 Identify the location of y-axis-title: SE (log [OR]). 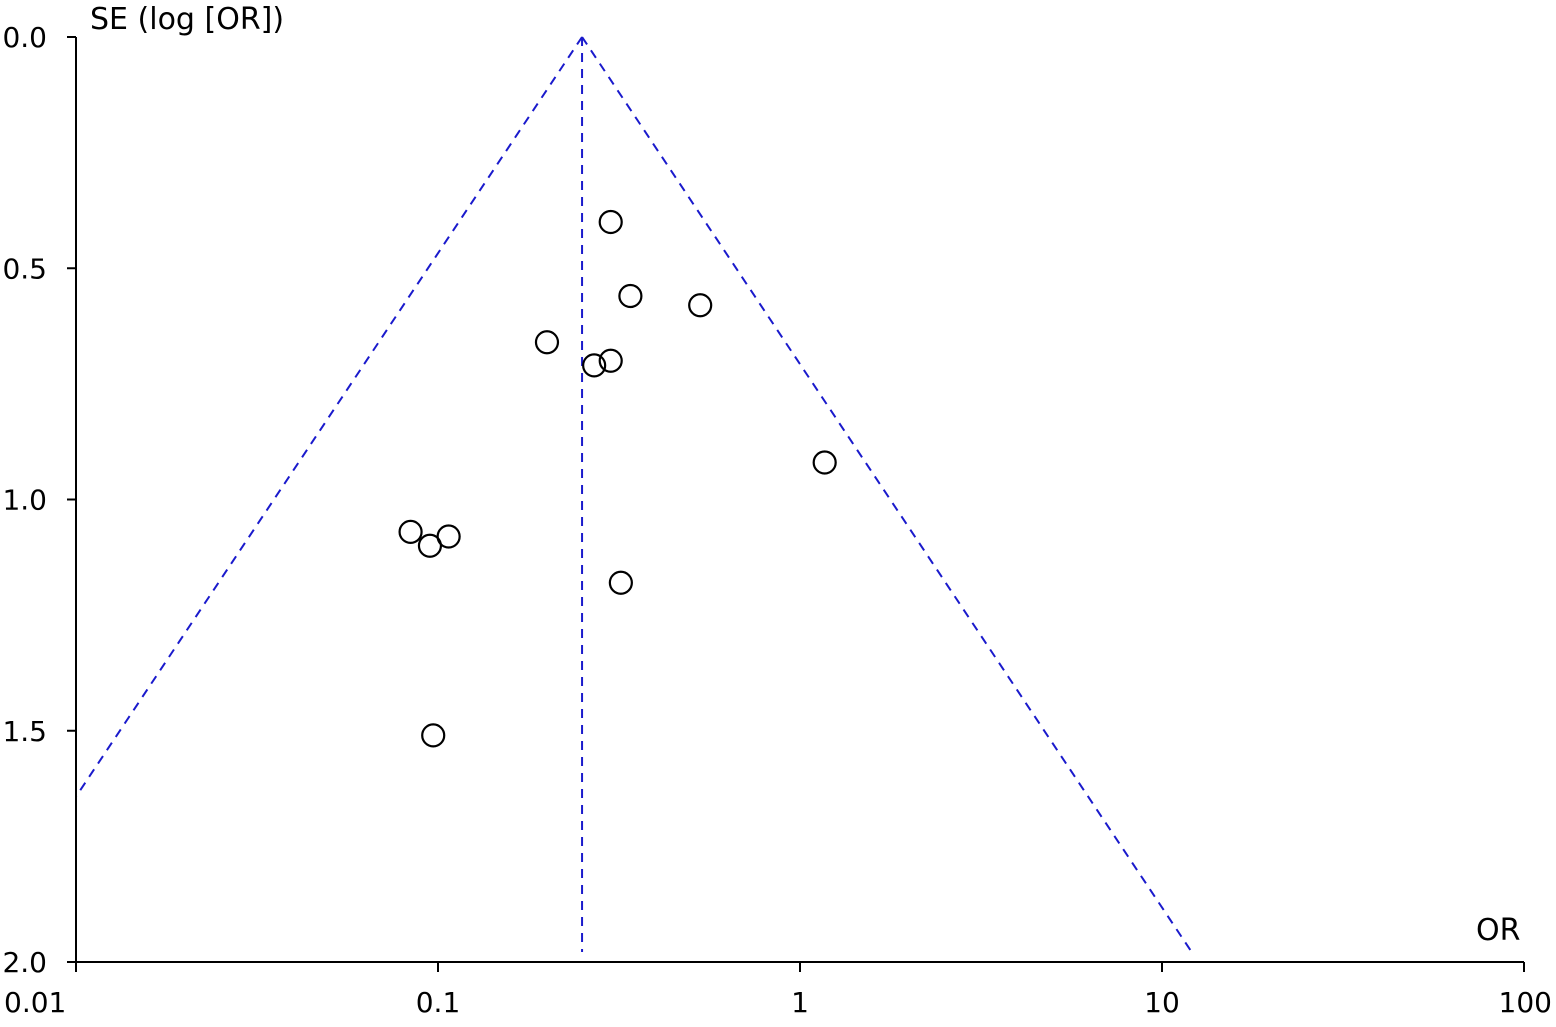
(187, 19).